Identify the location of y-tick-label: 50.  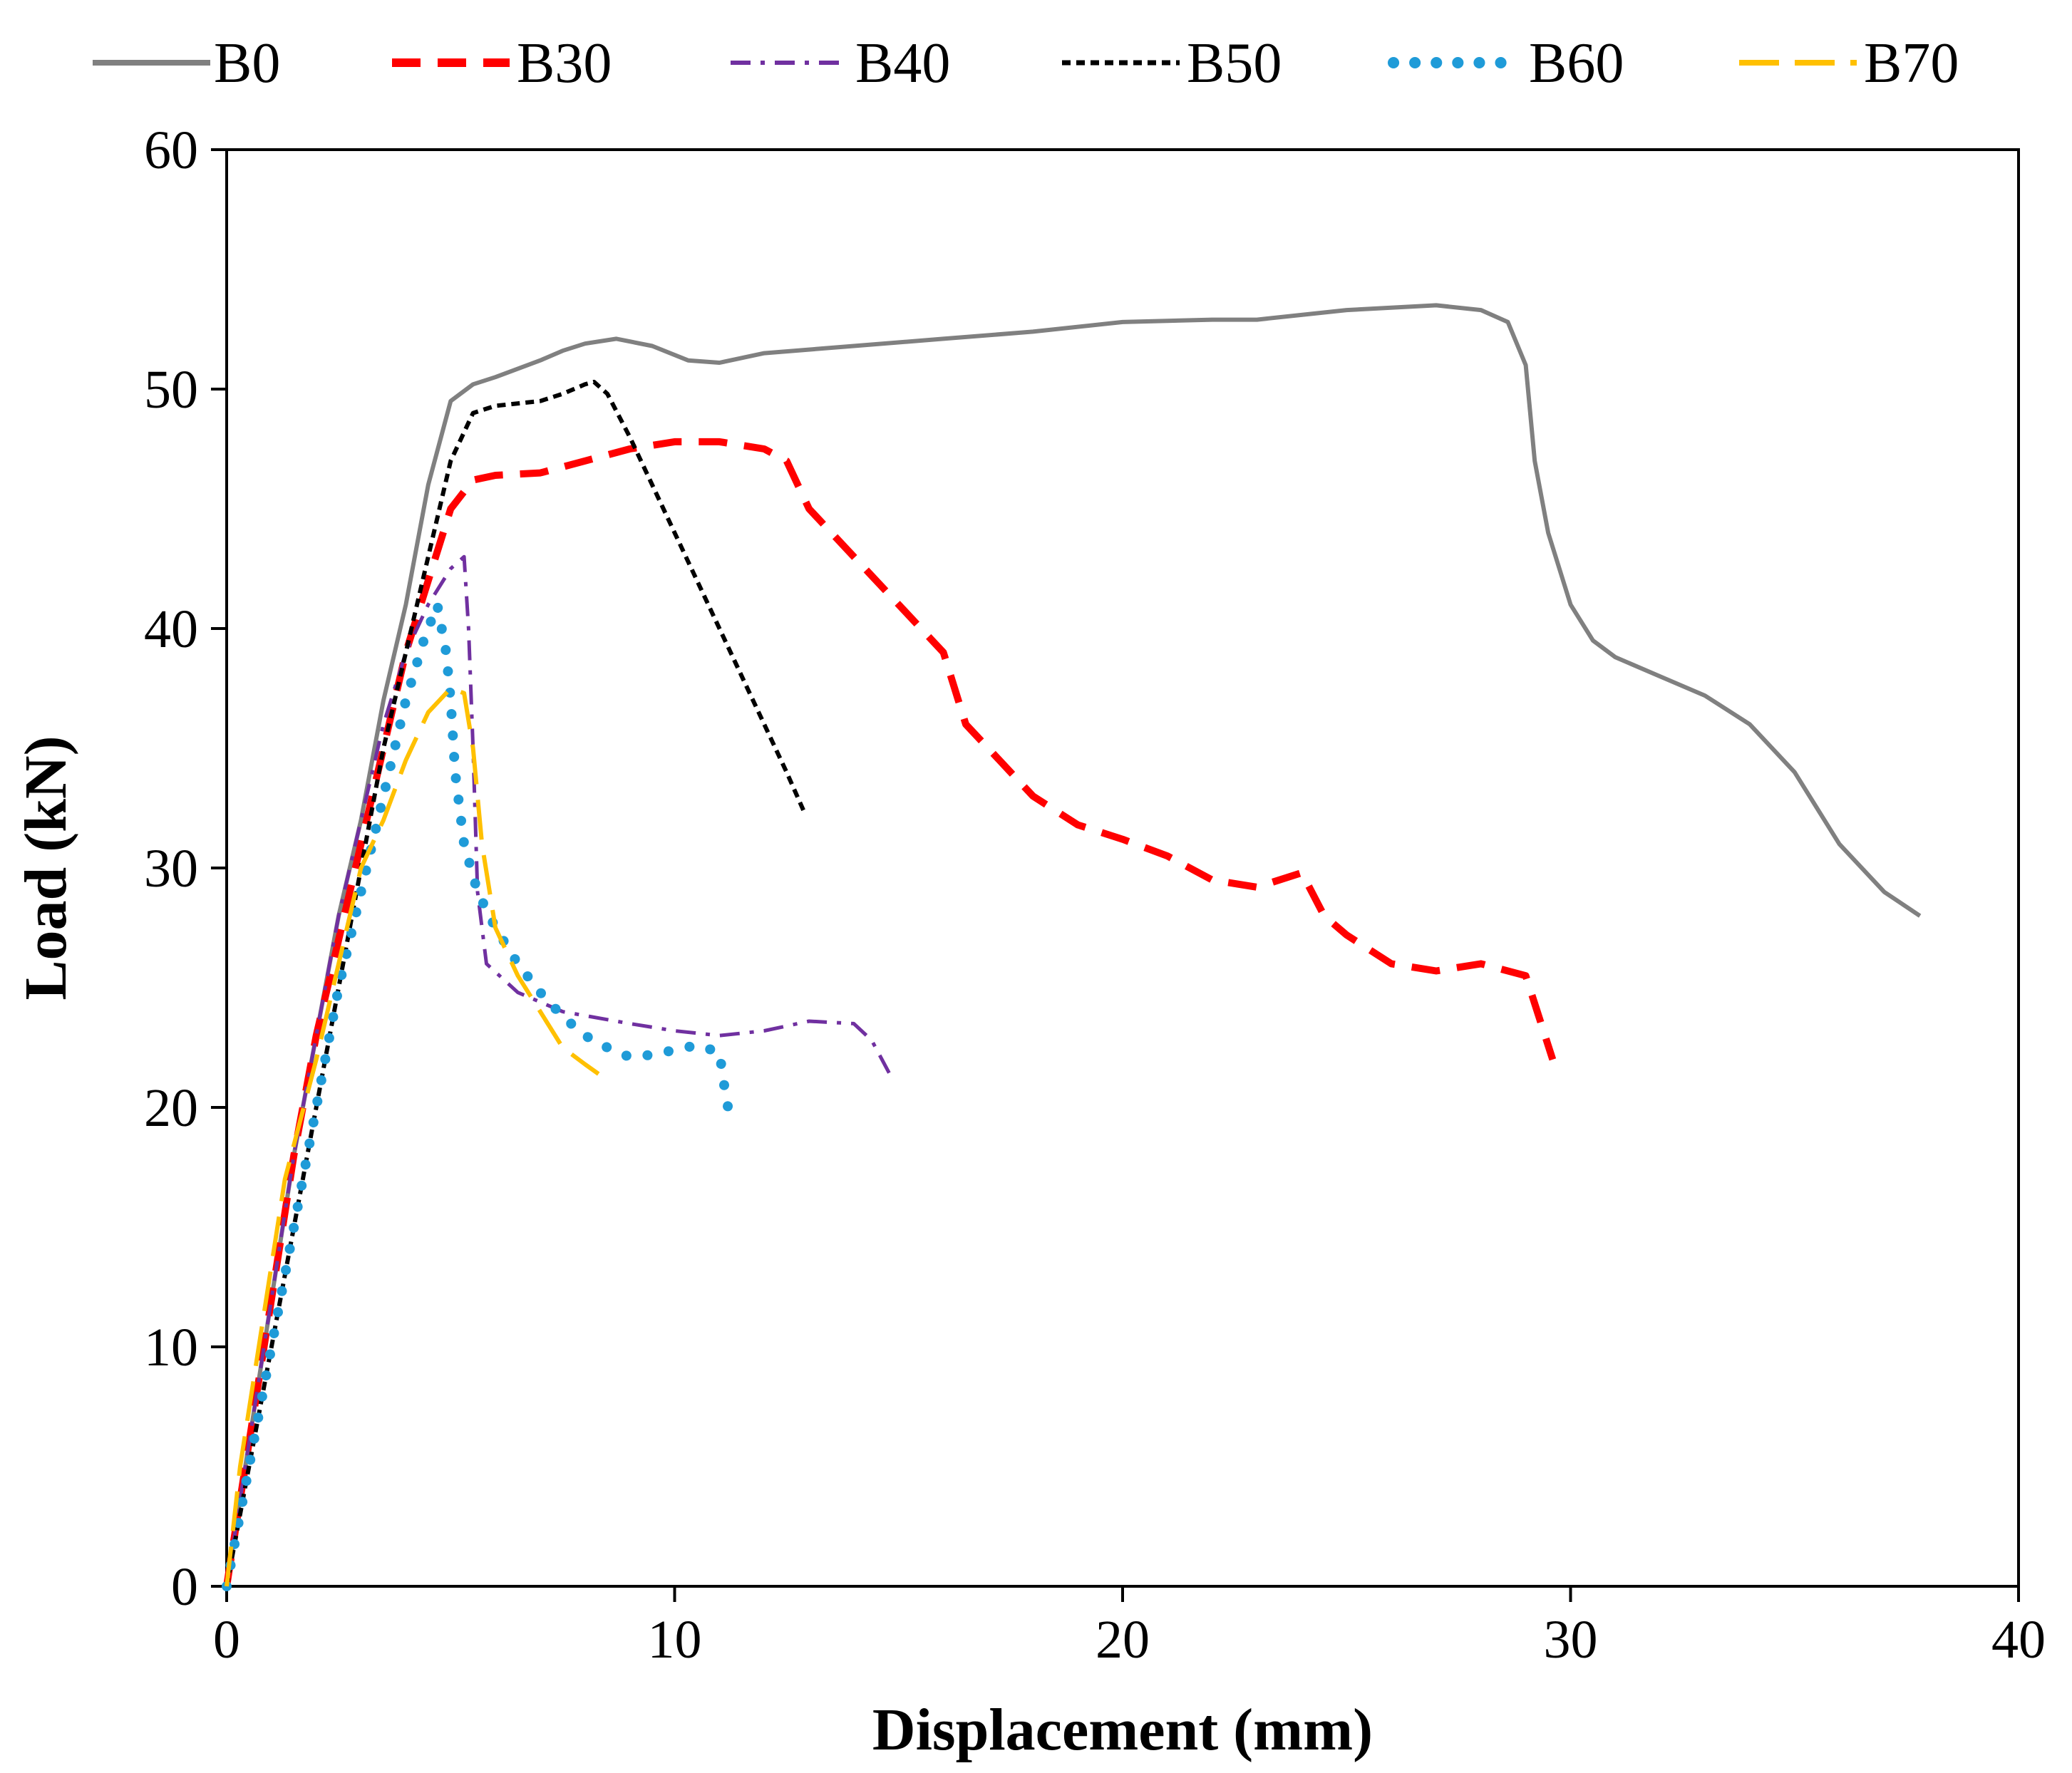
(171, 390).